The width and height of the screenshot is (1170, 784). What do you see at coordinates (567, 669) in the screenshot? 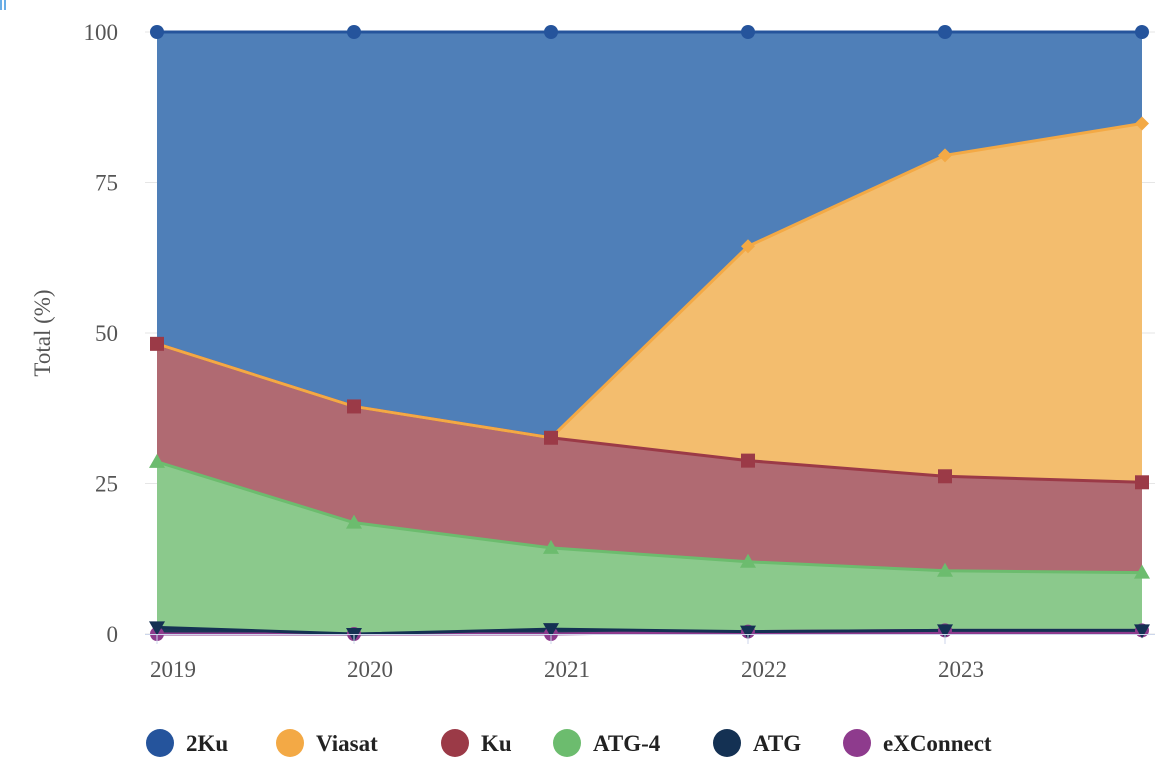
I see `x-tick-label: 2021` at bounding box center [567, 669].